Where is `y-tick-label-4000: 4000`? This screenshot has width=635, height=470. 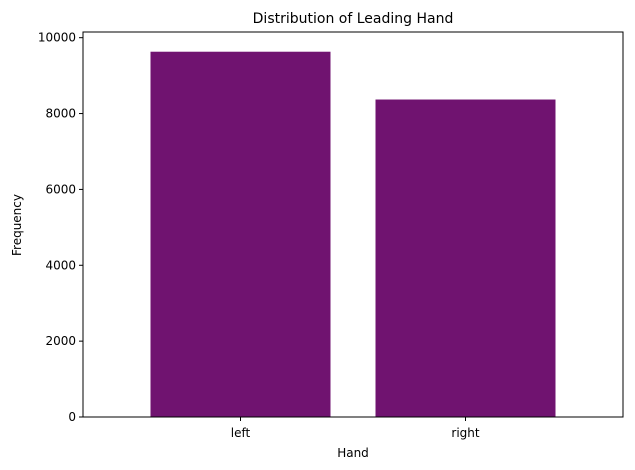
y-tick-label-4000: 4000 is located at coordinates (60, 265).